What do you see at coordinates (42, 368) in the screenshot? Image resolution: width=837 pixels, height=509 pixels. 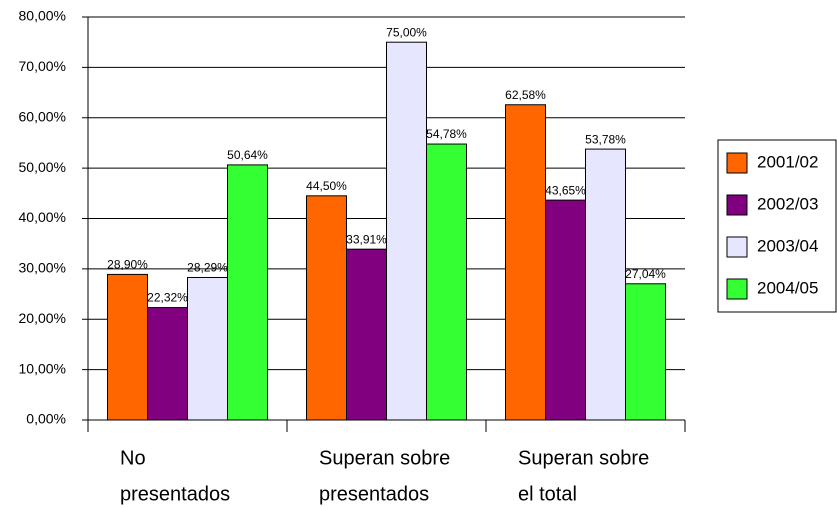 I see `y-tick-label: 10,00%` at bounding box center [42, 368].